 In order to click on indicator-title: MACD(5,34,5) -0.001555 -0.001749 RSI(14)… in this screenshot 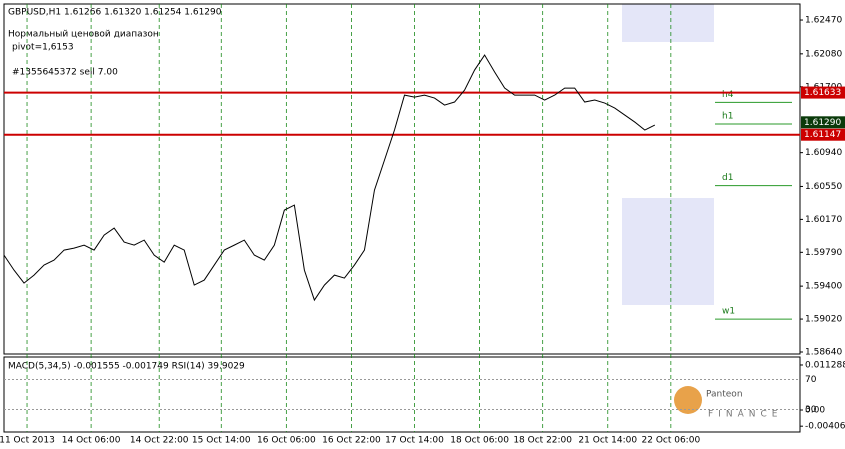, I will do `click(126, 367)`.